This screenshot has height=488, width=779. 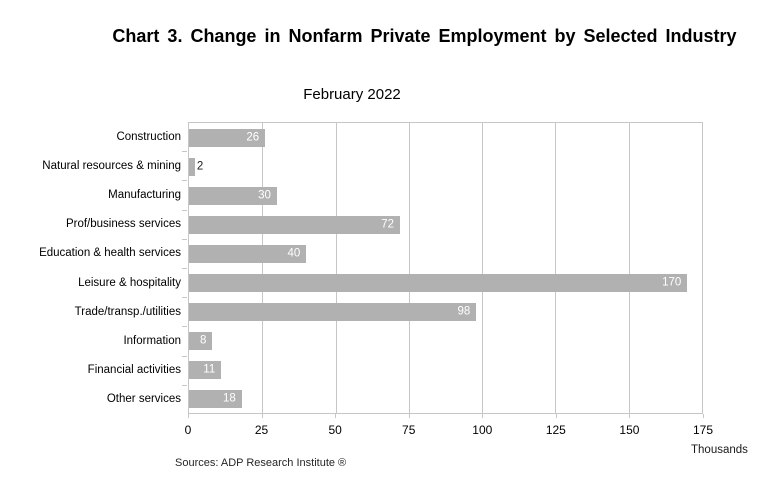 I want to click on bar-other-services: 18, so click(x=215, y=398).